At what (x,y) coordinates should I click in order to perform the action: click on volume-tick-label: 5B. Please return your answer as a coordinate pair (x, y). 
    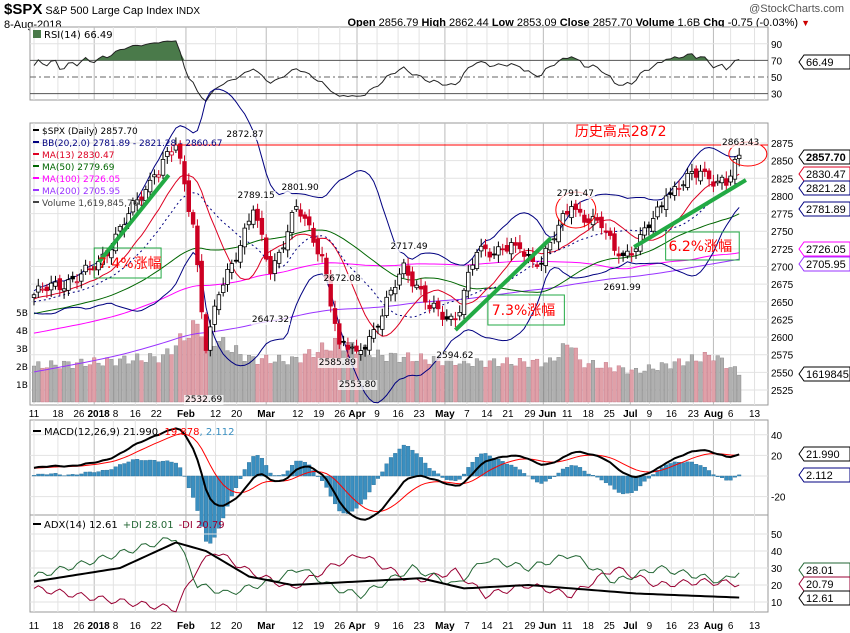
    Looking at the image, I should click on (22, 314).